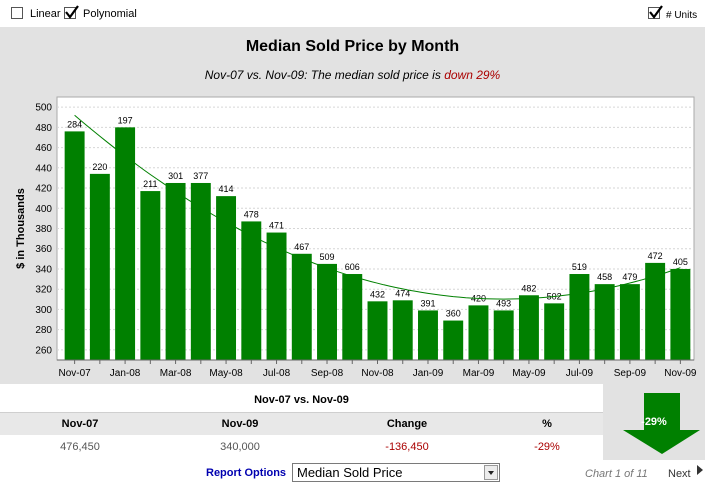 This screenshot has width=705, height=484. Describe the element at coordinates (579, 267) in the screenshot. I see `bar-unit-label: 519` at that location.